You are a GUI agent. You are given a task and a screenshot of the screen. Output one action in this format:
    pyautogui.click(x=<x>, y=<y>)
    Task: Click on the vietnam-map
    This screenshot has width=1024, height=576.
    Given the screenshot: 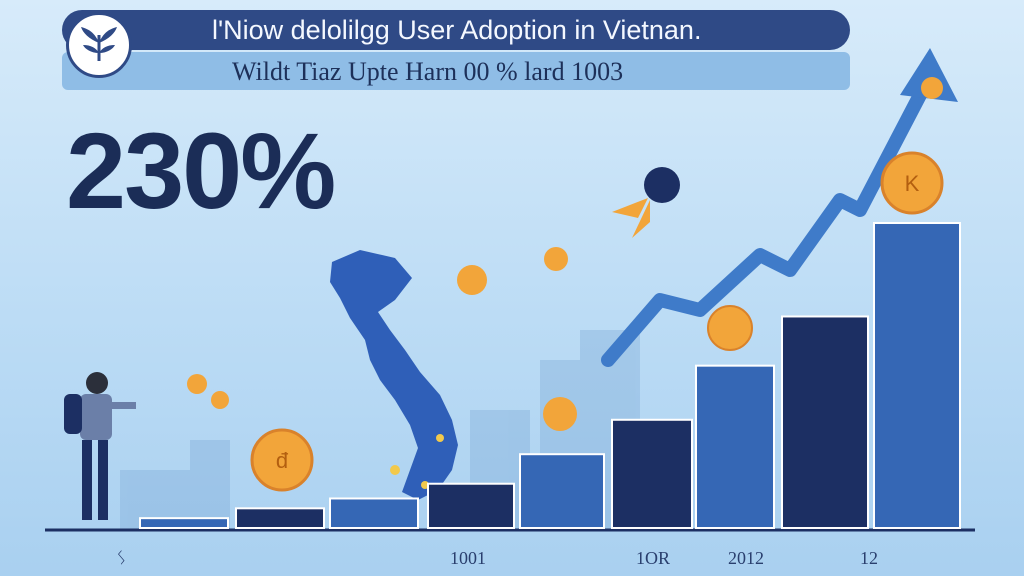 What is the action you would take?
    pyautogui.click(x=394, y=375)
    